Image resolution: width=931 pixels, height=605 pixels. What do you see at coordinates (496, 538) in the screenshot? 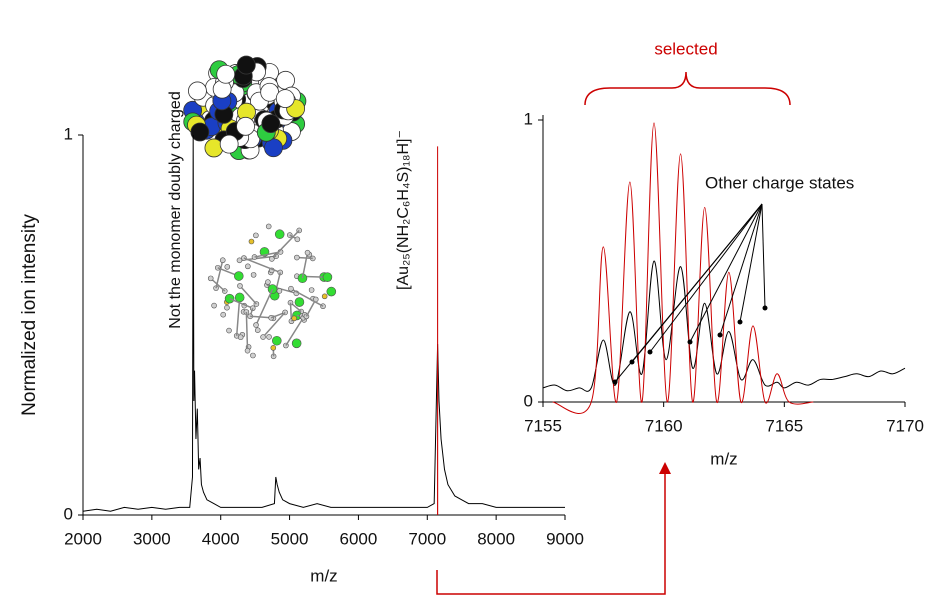
I see `x-tick-label: 8000` at bounding box center [496, 538].